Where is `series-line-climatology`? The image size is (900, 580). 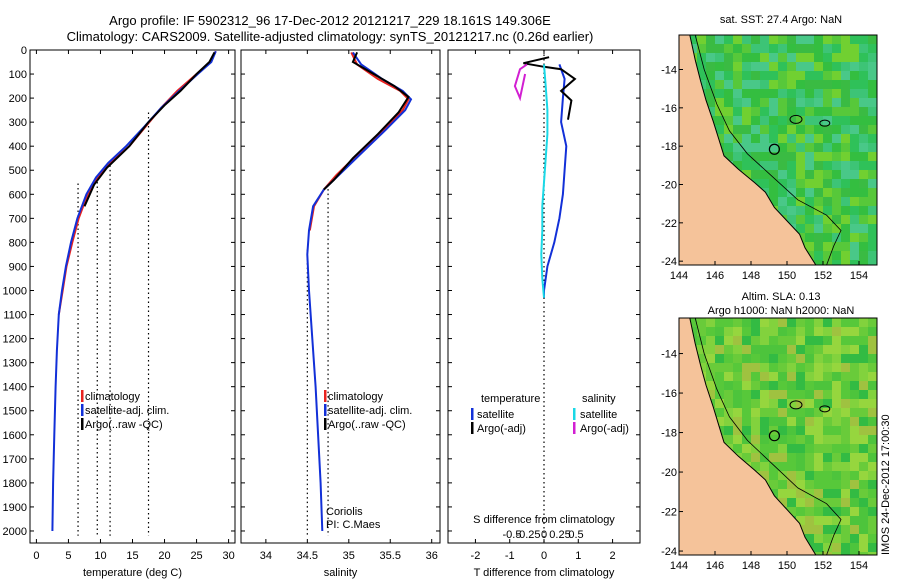 series-line-climatology is located at coordinates (137, 182).